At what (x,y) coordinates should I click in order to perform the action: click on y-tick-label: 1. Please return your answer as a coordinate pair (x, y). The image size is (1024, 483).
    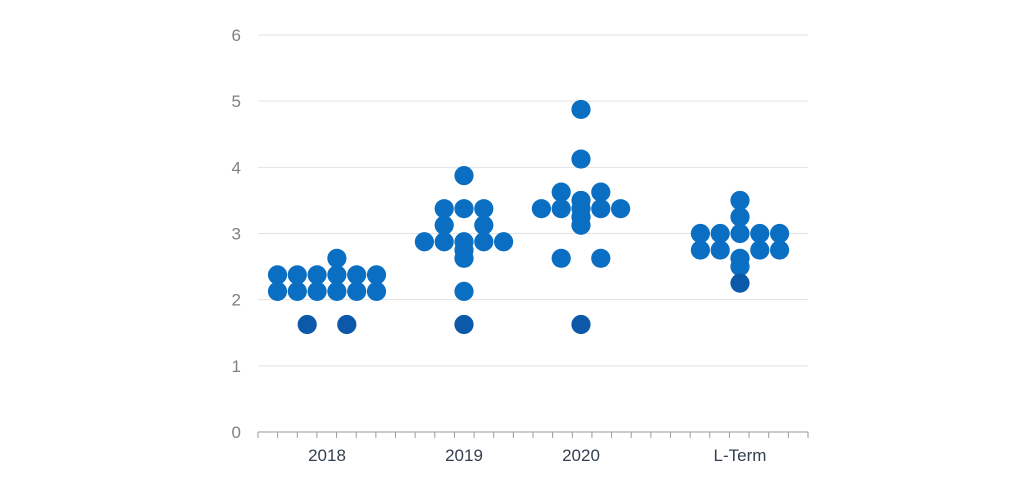
    Looking at the image, I should click on (236, 366).